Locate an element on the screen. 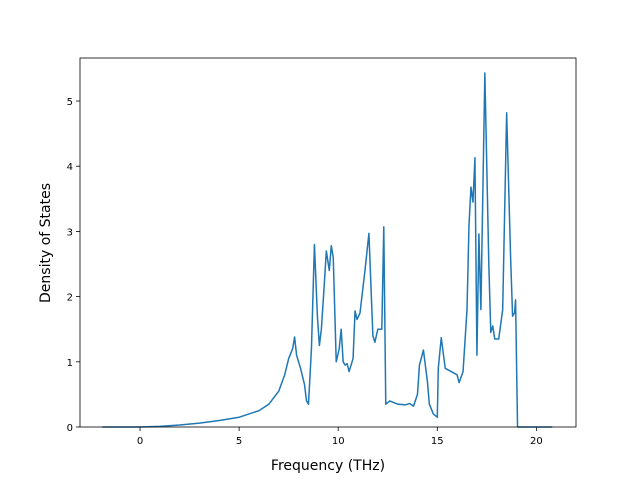  y-tick-label: 0 is located at coordinates (70, 428).